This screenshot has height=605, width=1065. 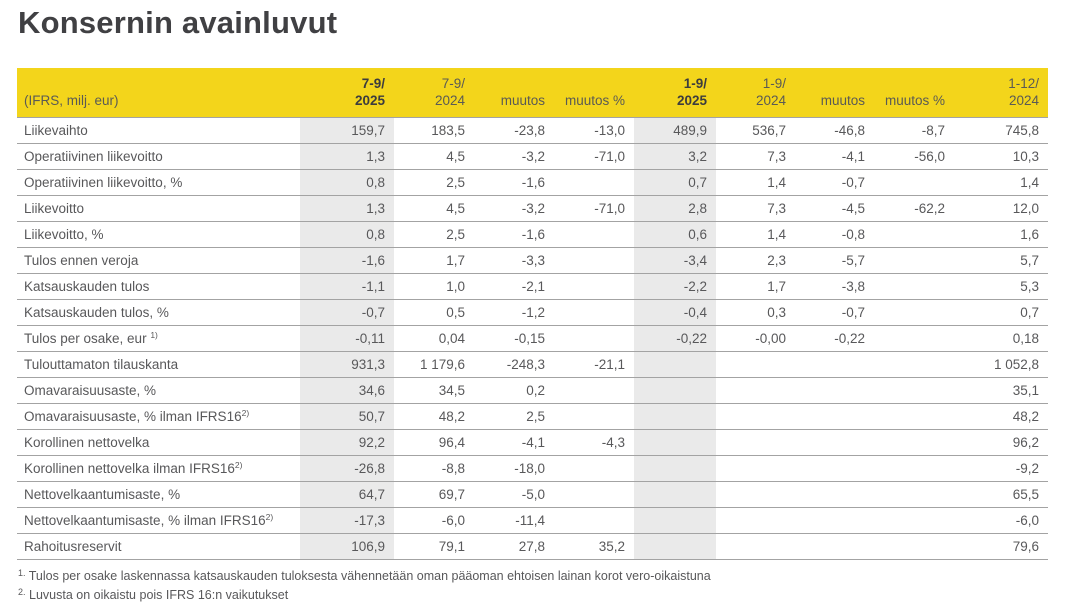 What do you see at coordinates (1001, 338) in the screenshot?
I see `value-cell: 0,18` at bounding box center [1001, 338].